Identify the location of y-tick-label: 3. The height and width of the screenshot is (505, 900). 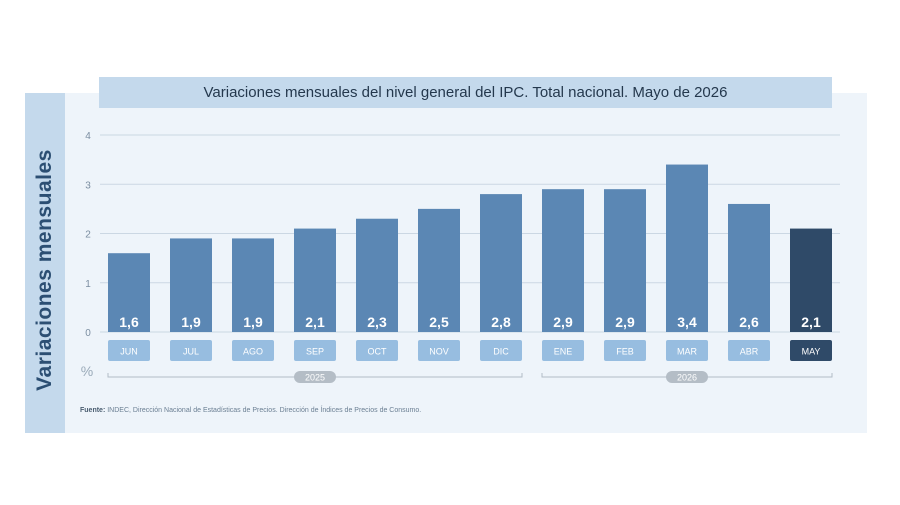
(88, 185).